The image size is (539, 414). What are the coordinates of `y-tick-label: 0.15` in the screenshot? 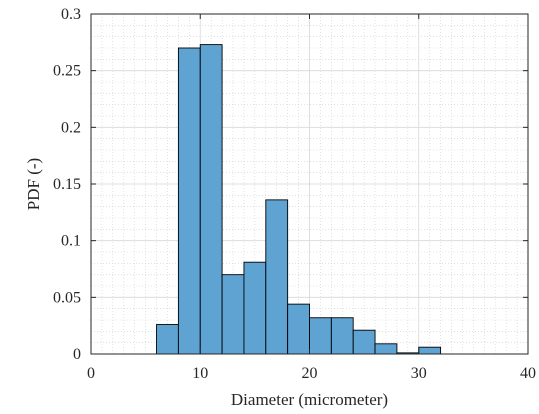 It's located at (67, 184).